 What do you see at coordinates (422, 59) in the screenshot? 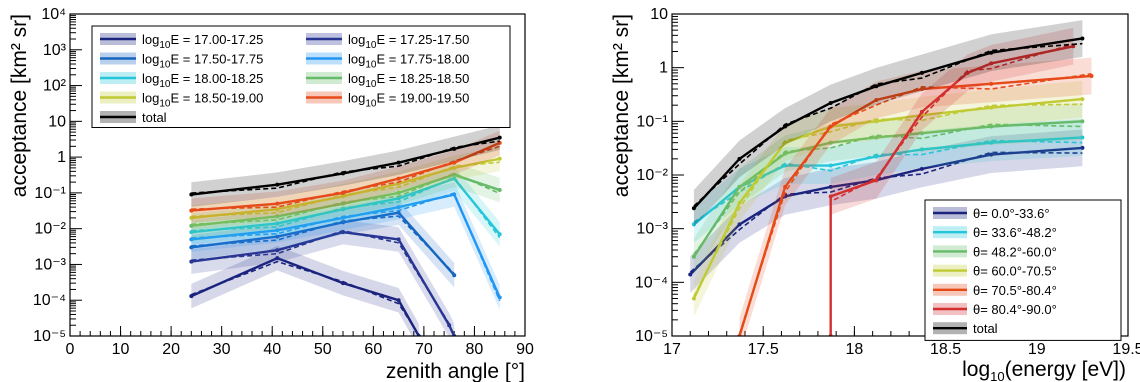
I see `legend-label-part: E = 17.75-18.00` at bounding box center [422, 59].